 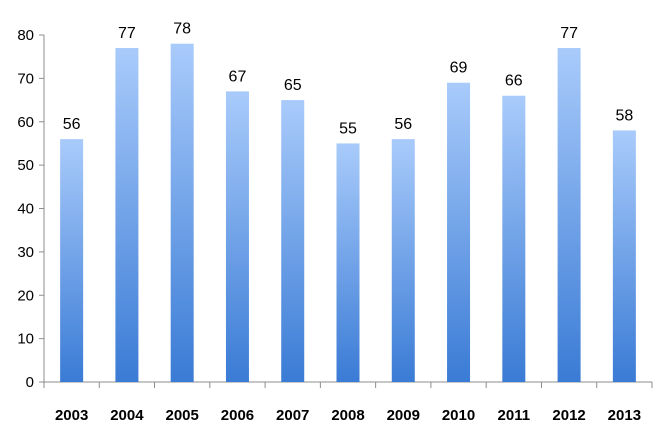 I want to click on x-tick-label-2008: 2008, so click(x=347, y=415).